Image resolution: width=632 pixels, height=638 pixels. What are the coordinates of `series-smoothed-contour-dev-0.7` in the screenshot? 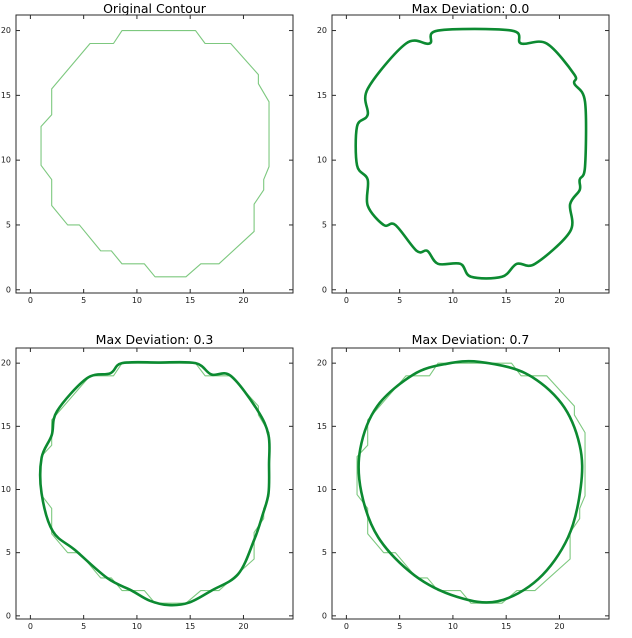 It's located at (470, 481).